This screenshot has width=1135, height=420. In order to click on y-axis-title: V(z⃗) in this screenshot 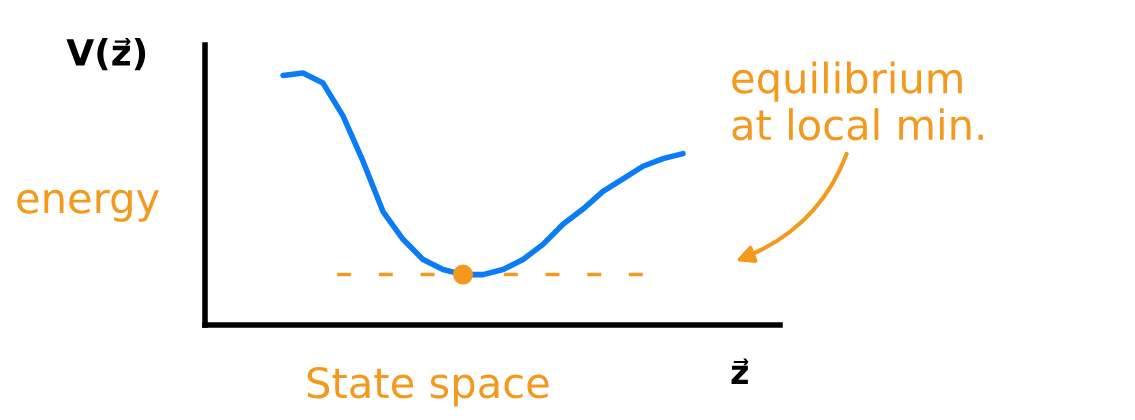, I will do `click(106, 54)`.